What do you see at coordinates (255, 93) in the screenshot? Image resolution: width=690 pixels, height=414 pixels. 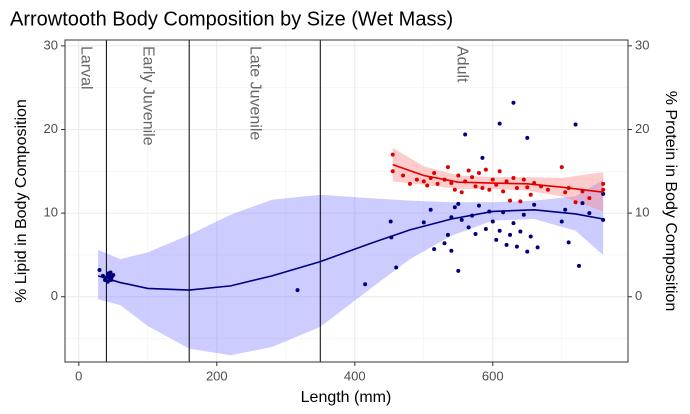 I see `stage-label: Late Juvenile` at bounding box center [255, 93].